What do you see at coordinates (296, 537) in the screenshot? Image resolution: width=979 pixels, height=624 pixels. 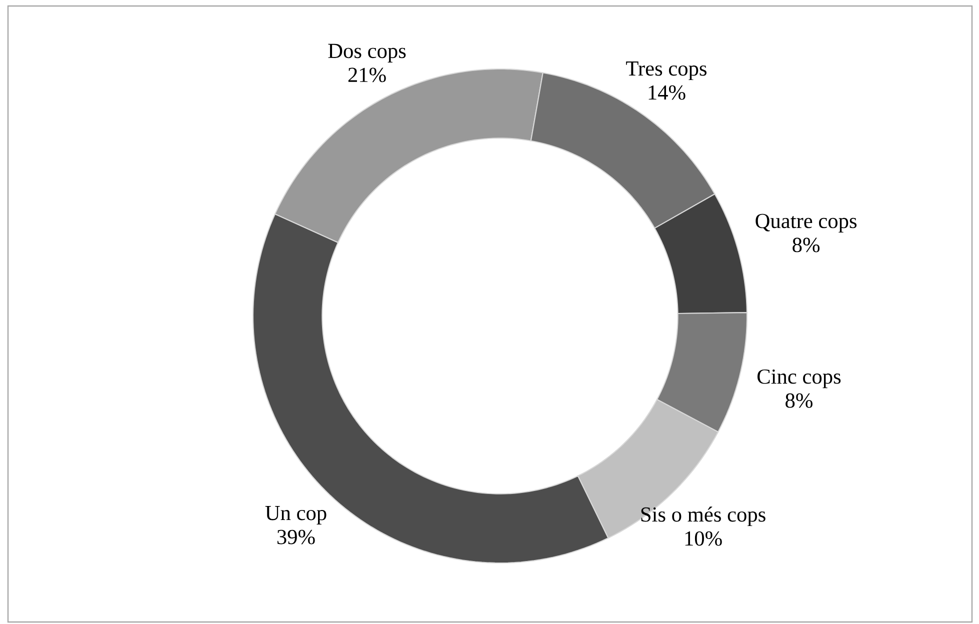 I see `data-label: 39%` at bounding box center [296, 537].